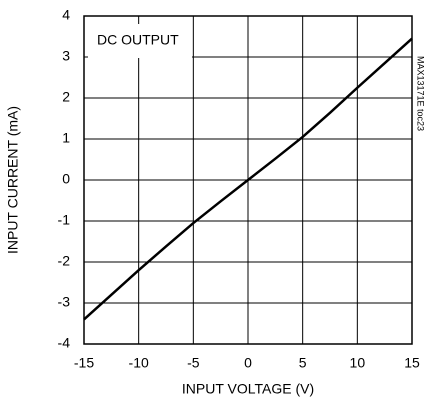  I want to click on x-tick-label: -15, so click(84, 363).